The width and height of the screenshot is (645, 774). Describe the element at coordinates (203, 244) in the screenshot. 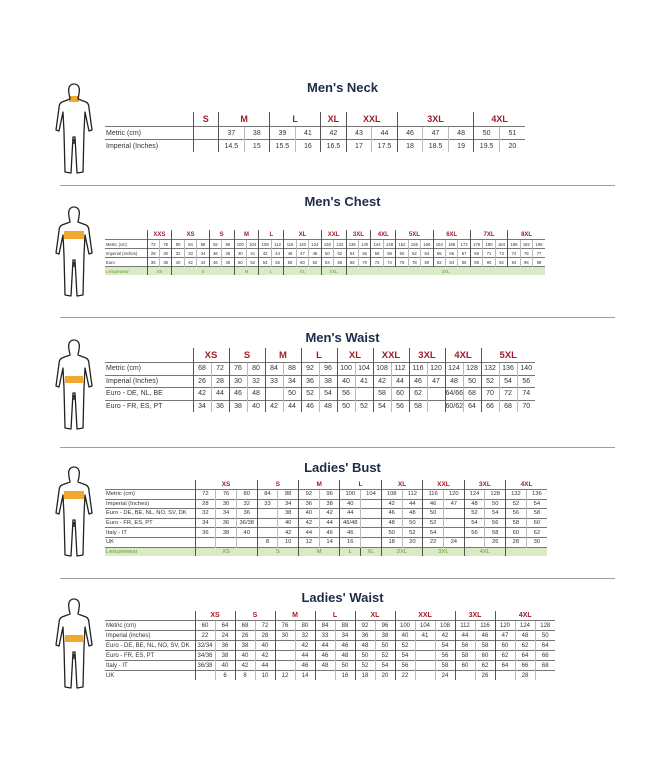

I see `table-cell: 88` at that location.